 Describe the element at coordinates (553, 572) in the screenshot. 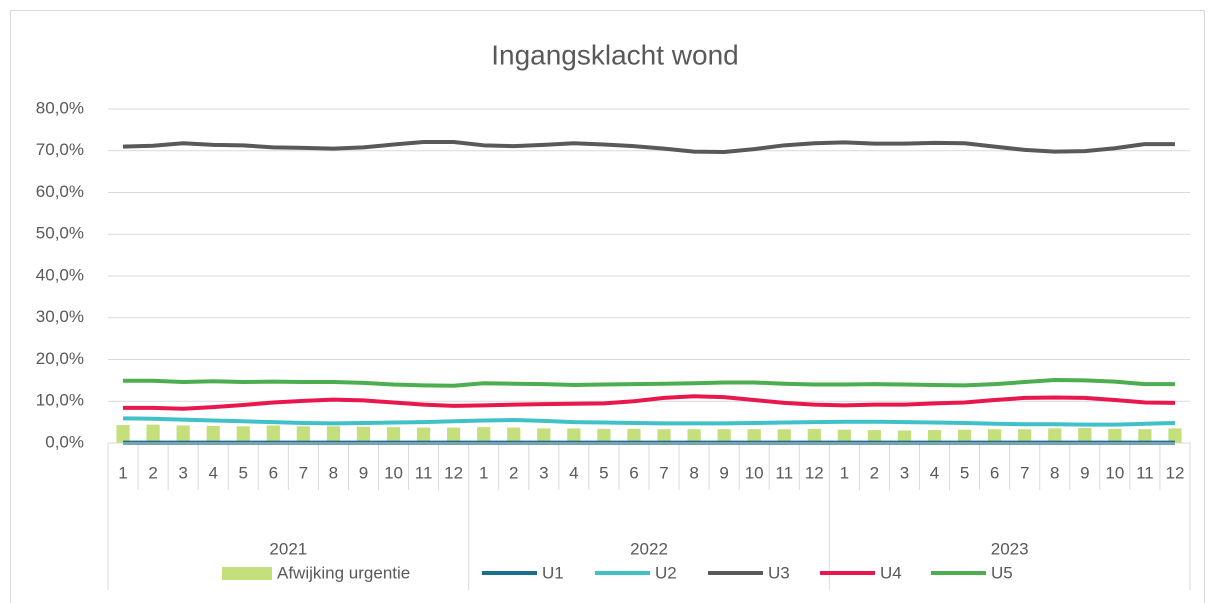

I see `legend-label: U1` at that location.